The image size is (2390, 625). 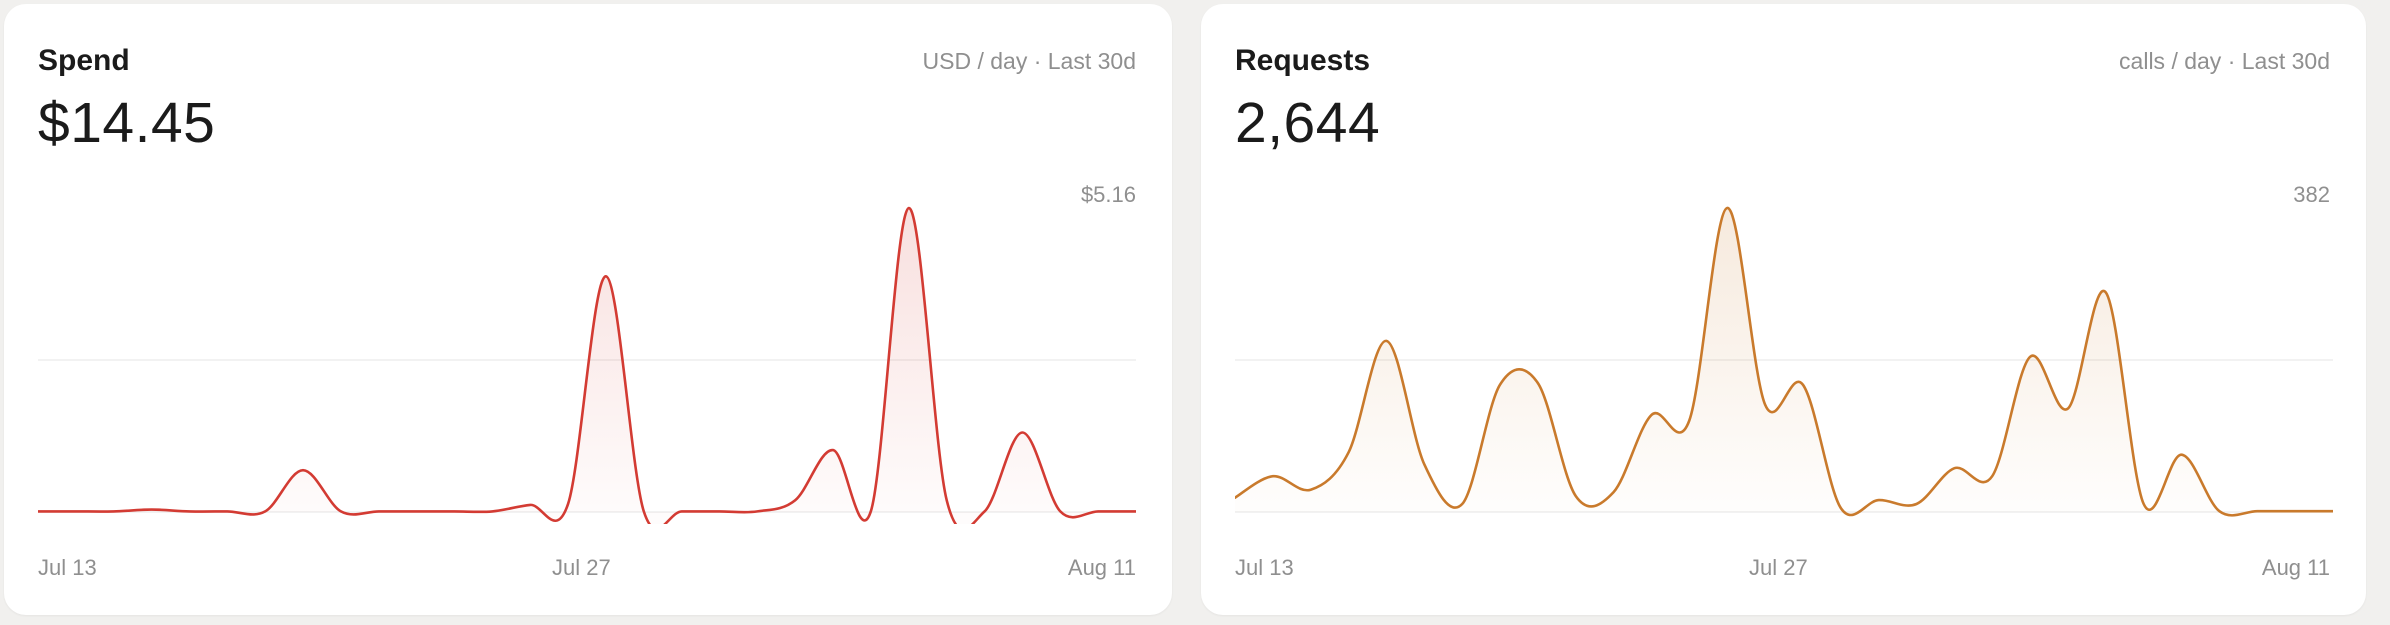 I want to click on chart-title: Spend, so click(x=84, y=60).